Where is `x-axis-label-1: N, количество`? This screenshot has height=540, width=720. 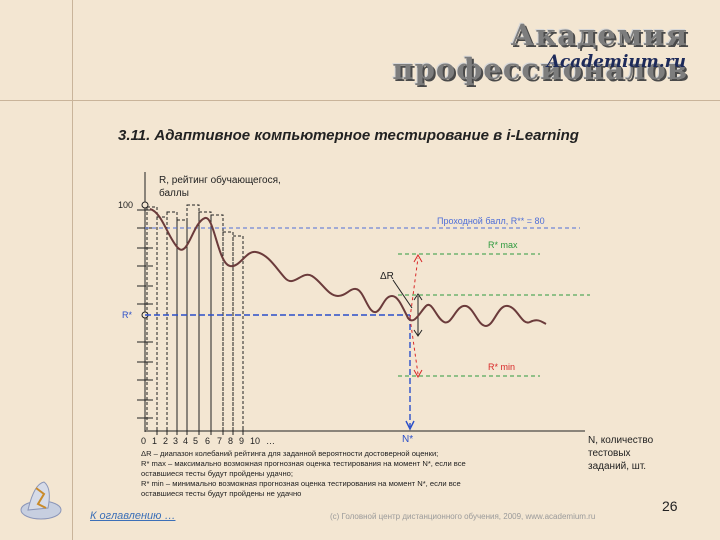
x-axis-label-1: N, количество is located at coordinates (621, 440).